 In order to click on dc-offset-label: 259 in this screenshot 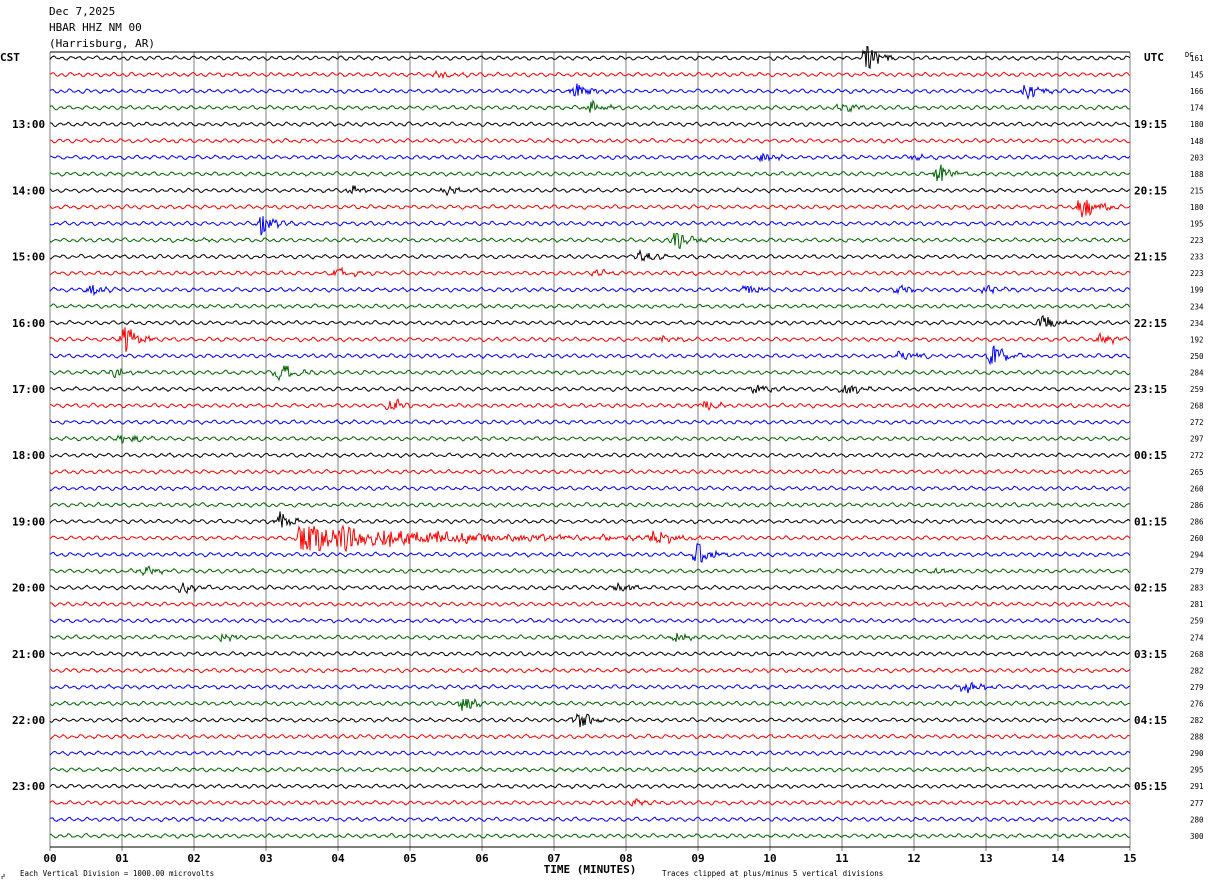, I will do `click(1197, 389)`.